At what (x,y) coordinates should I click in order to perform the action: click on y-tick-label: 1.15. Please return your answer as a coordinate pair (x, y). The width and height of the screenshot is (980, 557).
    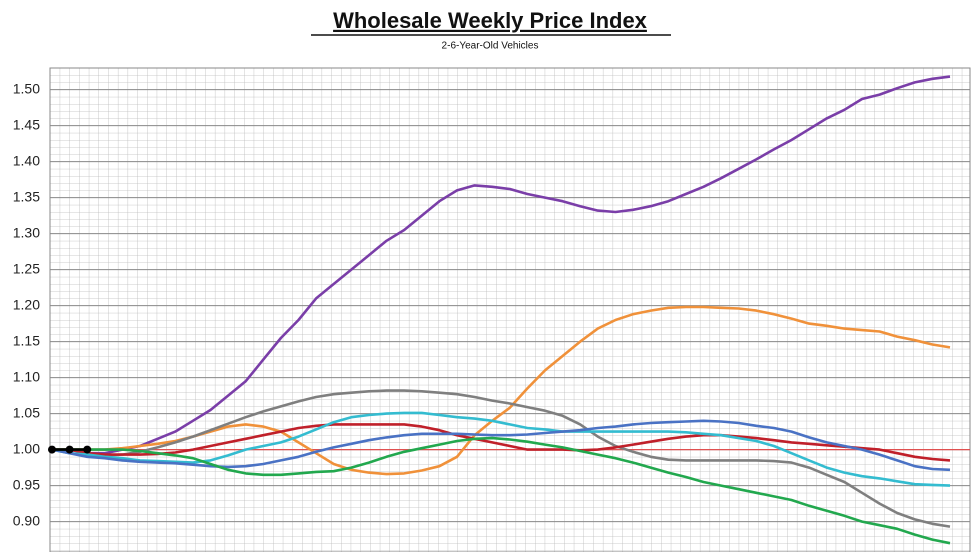
    Looking at the image, I should click on (26, 340).